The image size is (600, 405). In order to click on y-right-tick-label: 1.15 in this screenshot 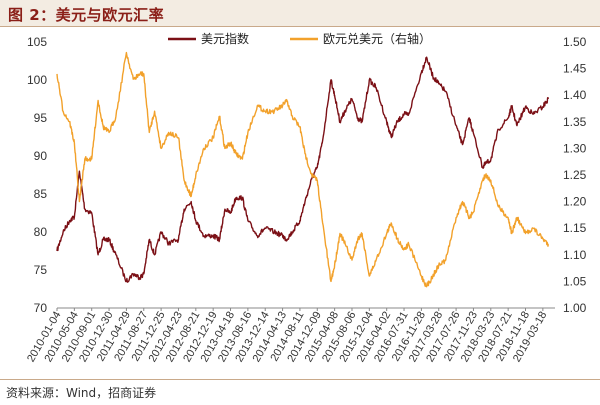, I will do `click(575, 228)`.